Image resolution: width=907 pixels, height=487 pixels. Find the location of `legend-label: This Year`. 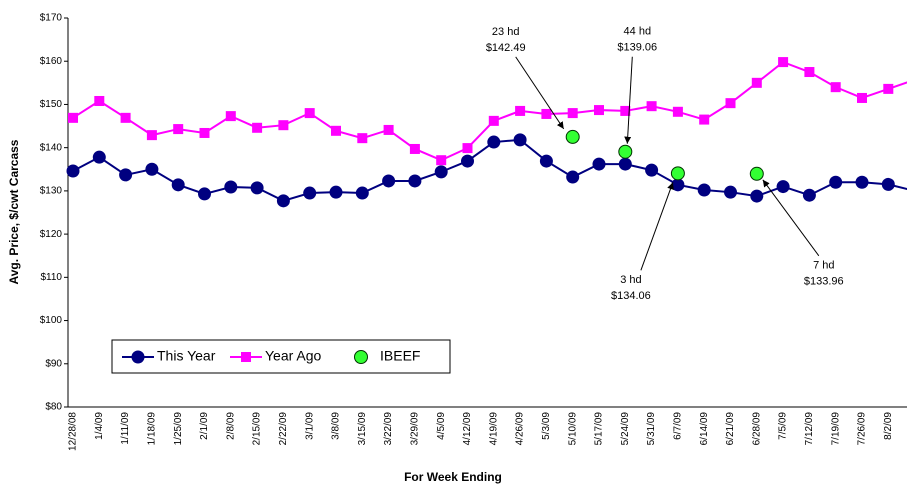

legend-label: This Year is located at coordinates (186, 356).